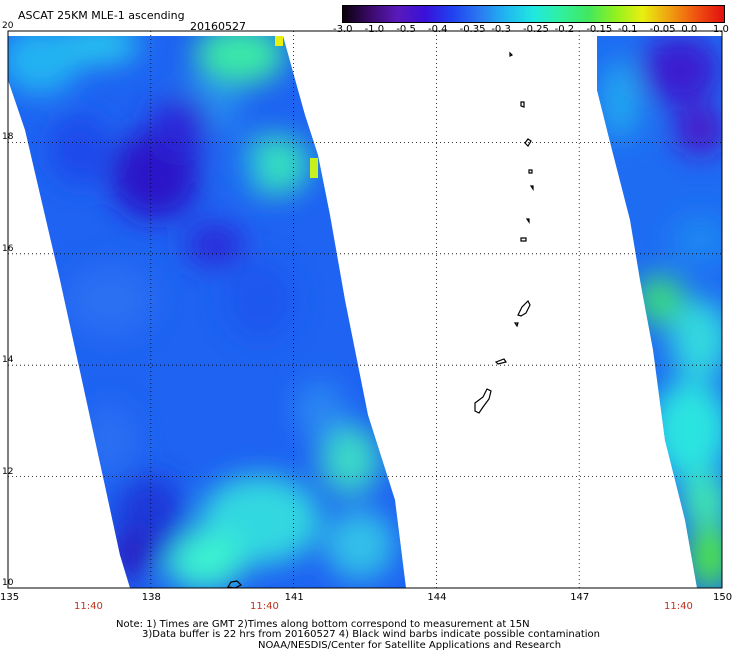 This screenshot has width=740, height=651. Describe the element at coordinates (721, 29) in the screenshot. I see `colorbar-tick-label: 1.0` at that location.